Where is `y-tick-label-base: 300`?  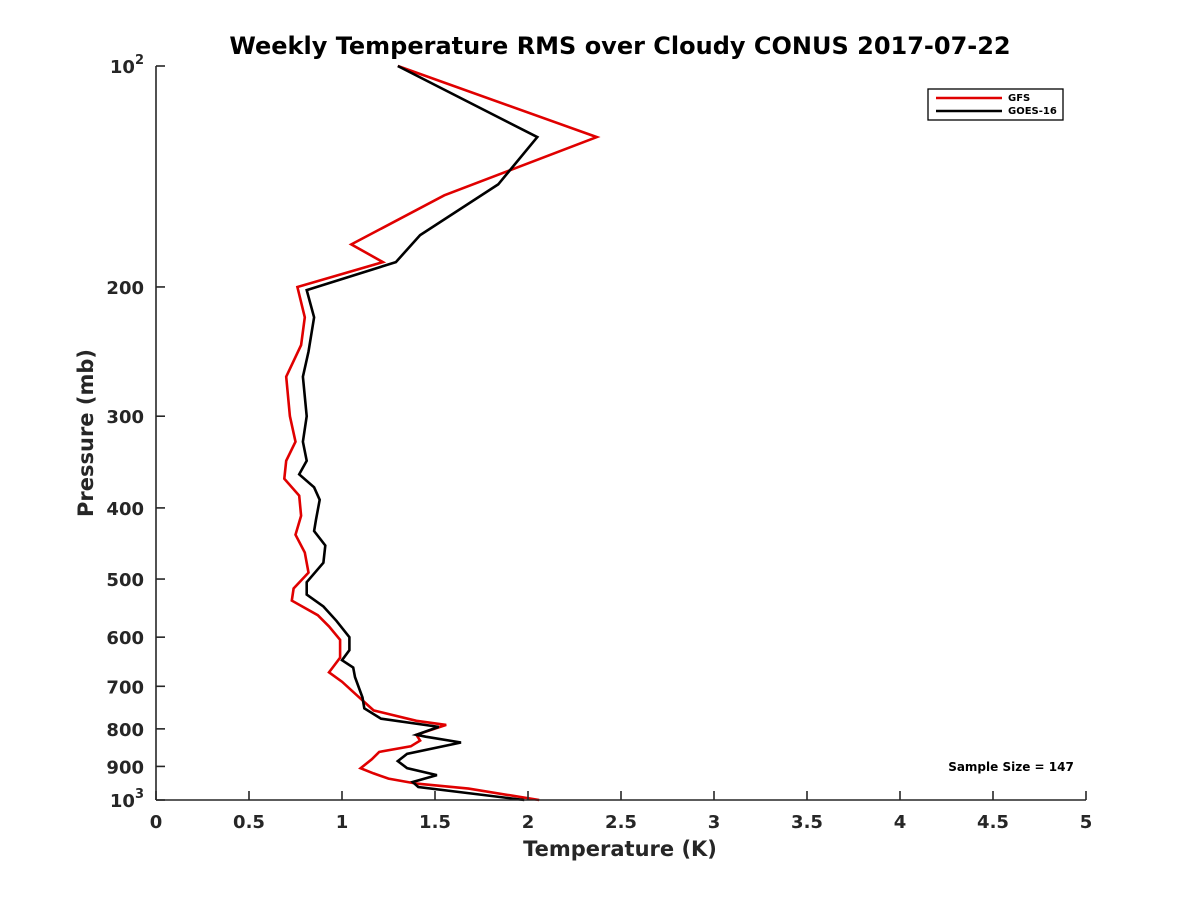
y-tick-label-base: 300 is located at coordinates (125, 417).